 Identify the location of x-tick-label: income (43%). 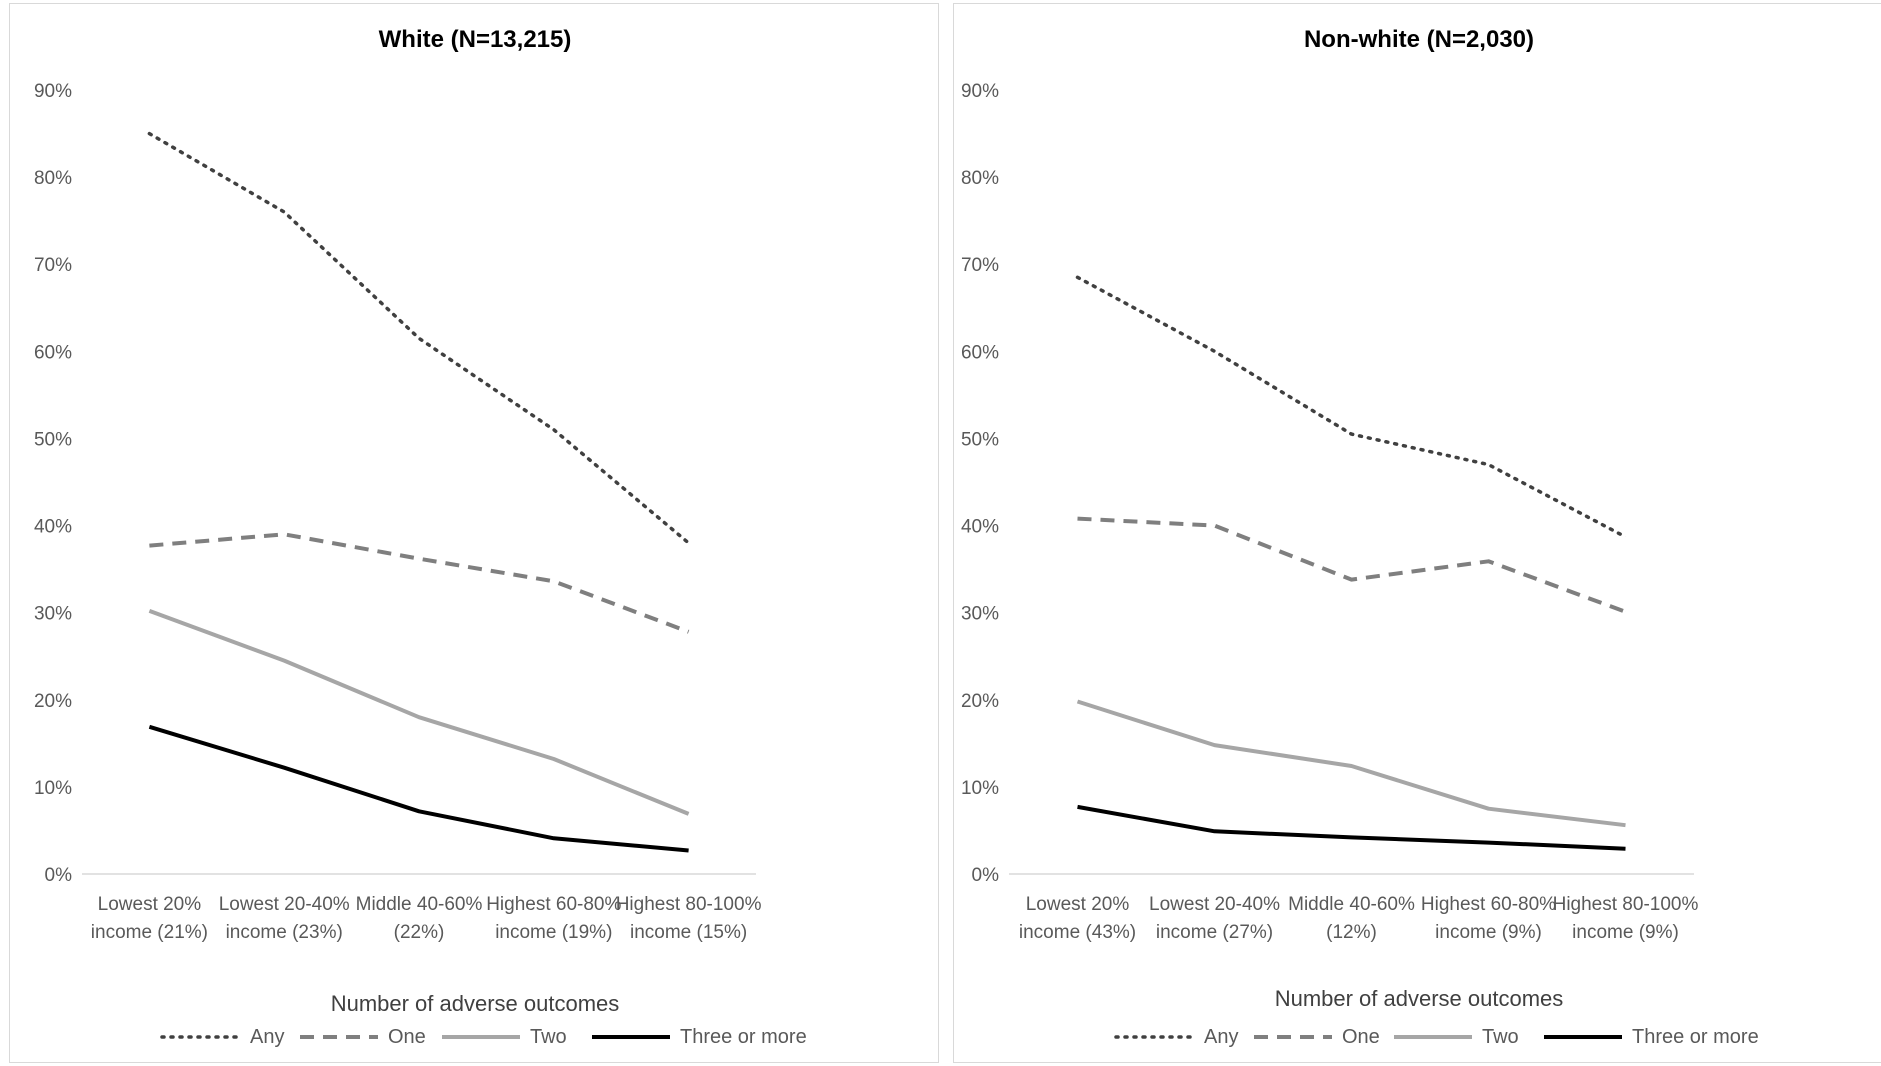
(1077, 932).